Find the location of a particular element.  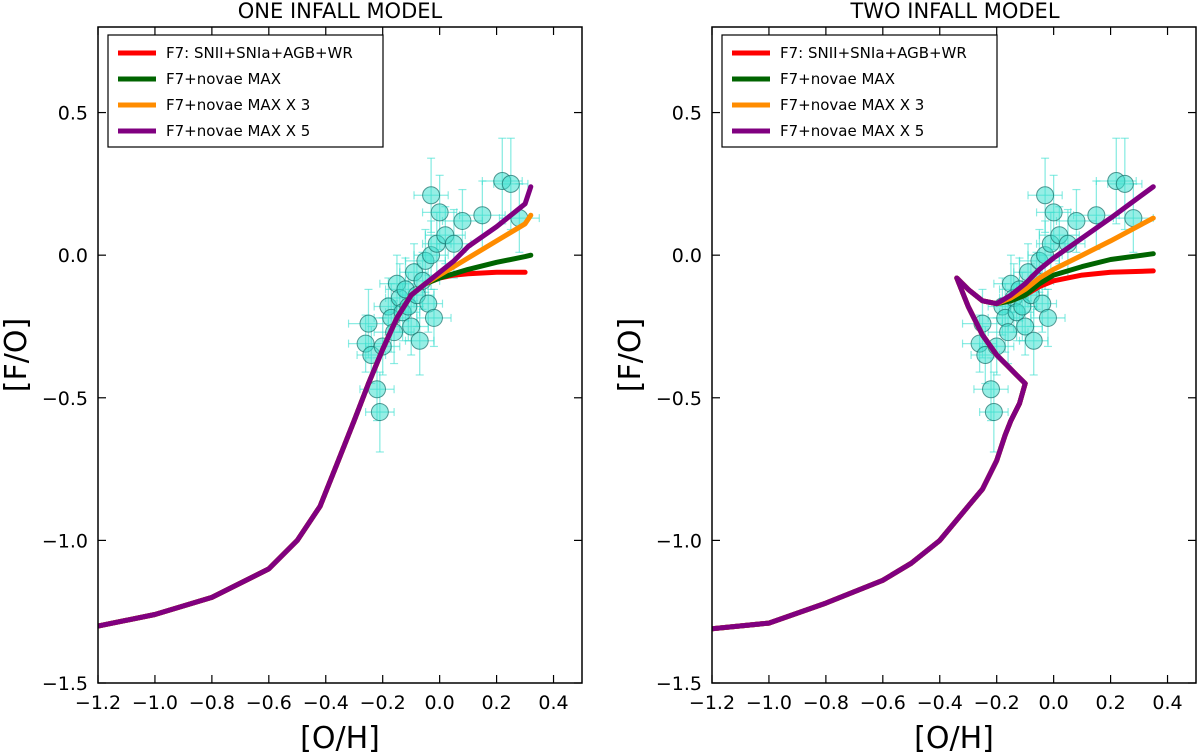

panel-title: TWO INFALL MODEL is located at coordinates (954, 11).